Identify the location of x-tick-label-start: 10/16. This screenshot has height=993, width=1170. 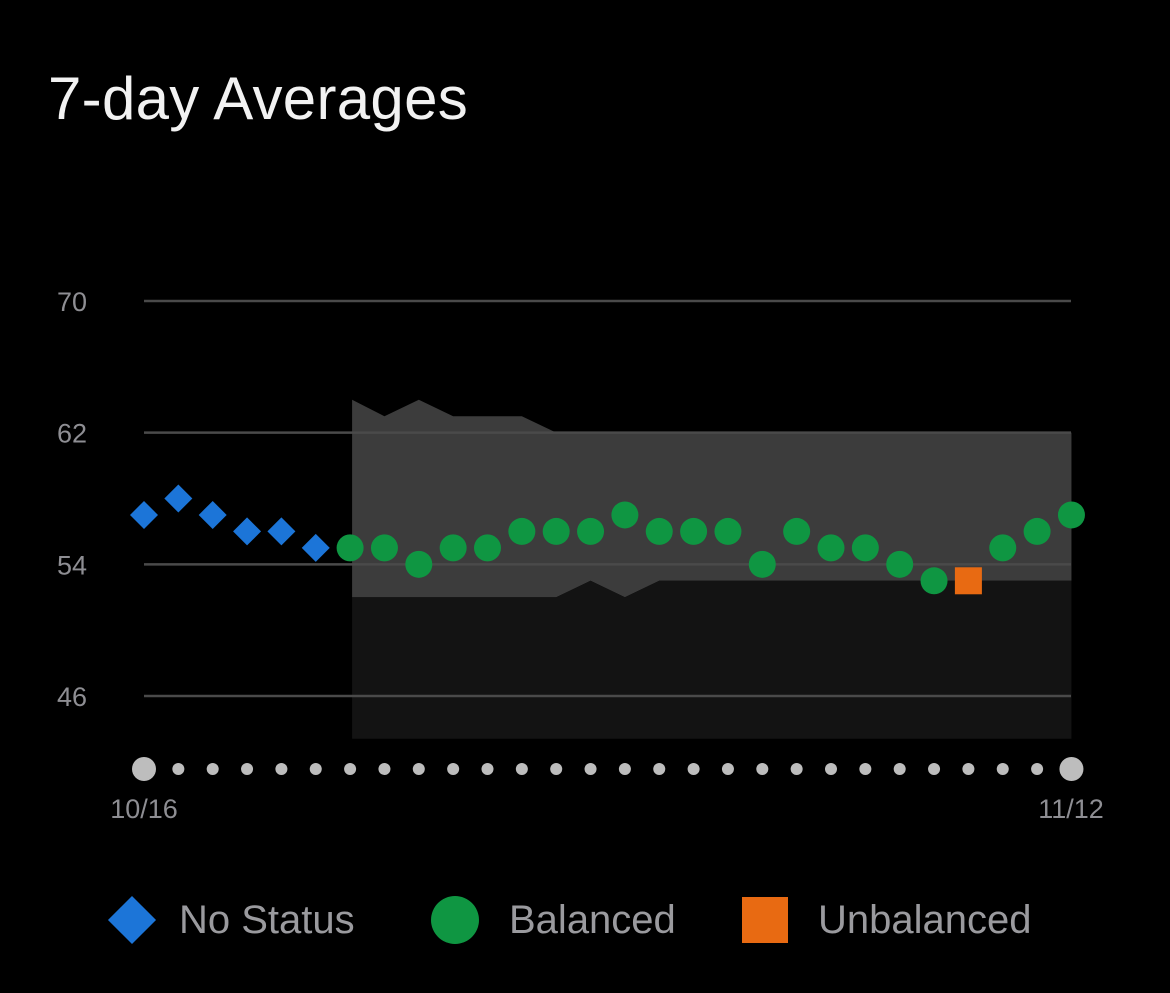
(144, 809).